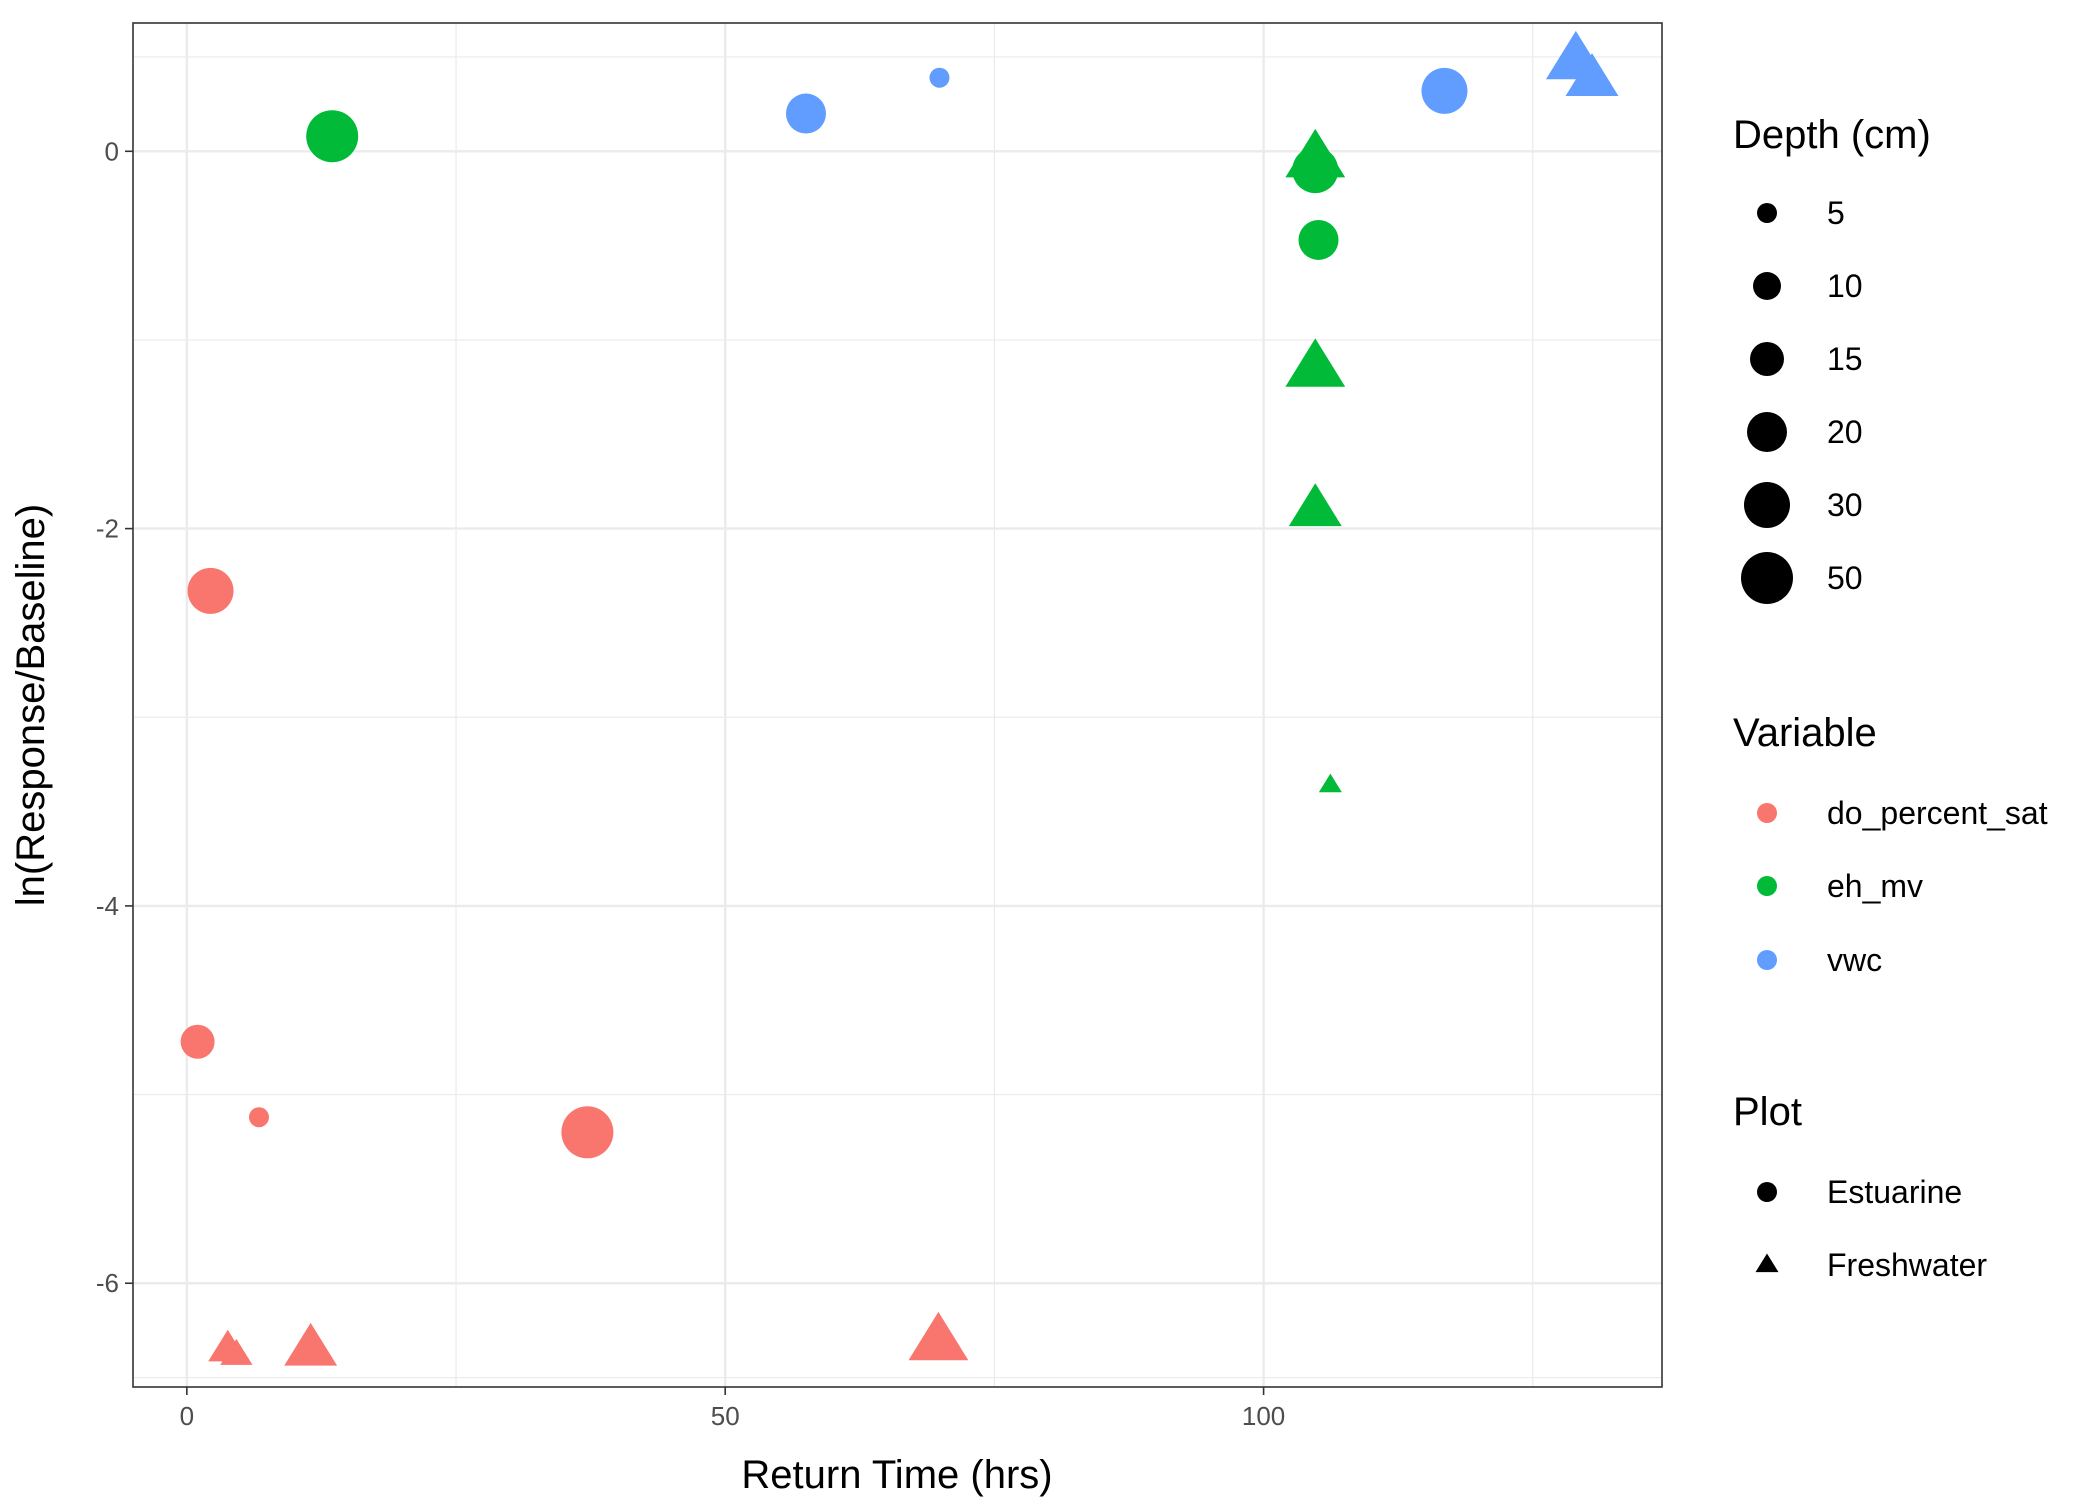 Image resolution: width=2099 pixels, height=1499 pixels. I want to click on legend-depth-label: 50, so click(1845, 578).